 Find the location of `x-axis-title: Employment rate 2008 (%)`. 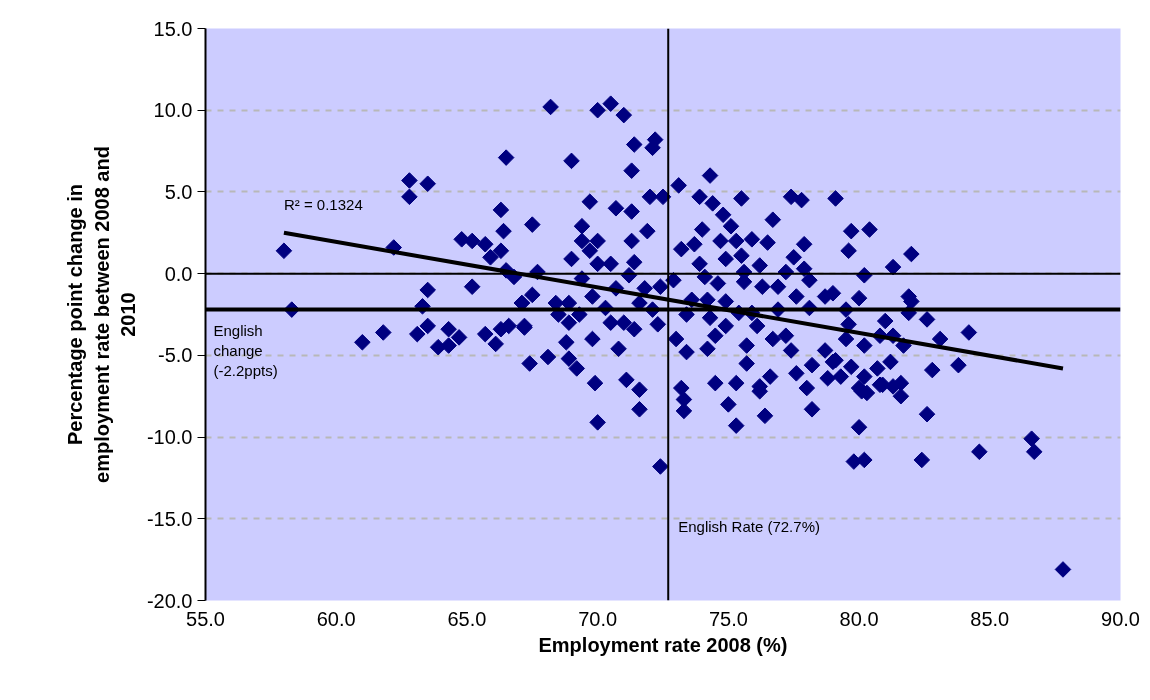

x-axis-title: Employment rate 2008 (%) is located at coordinates (663, 644).